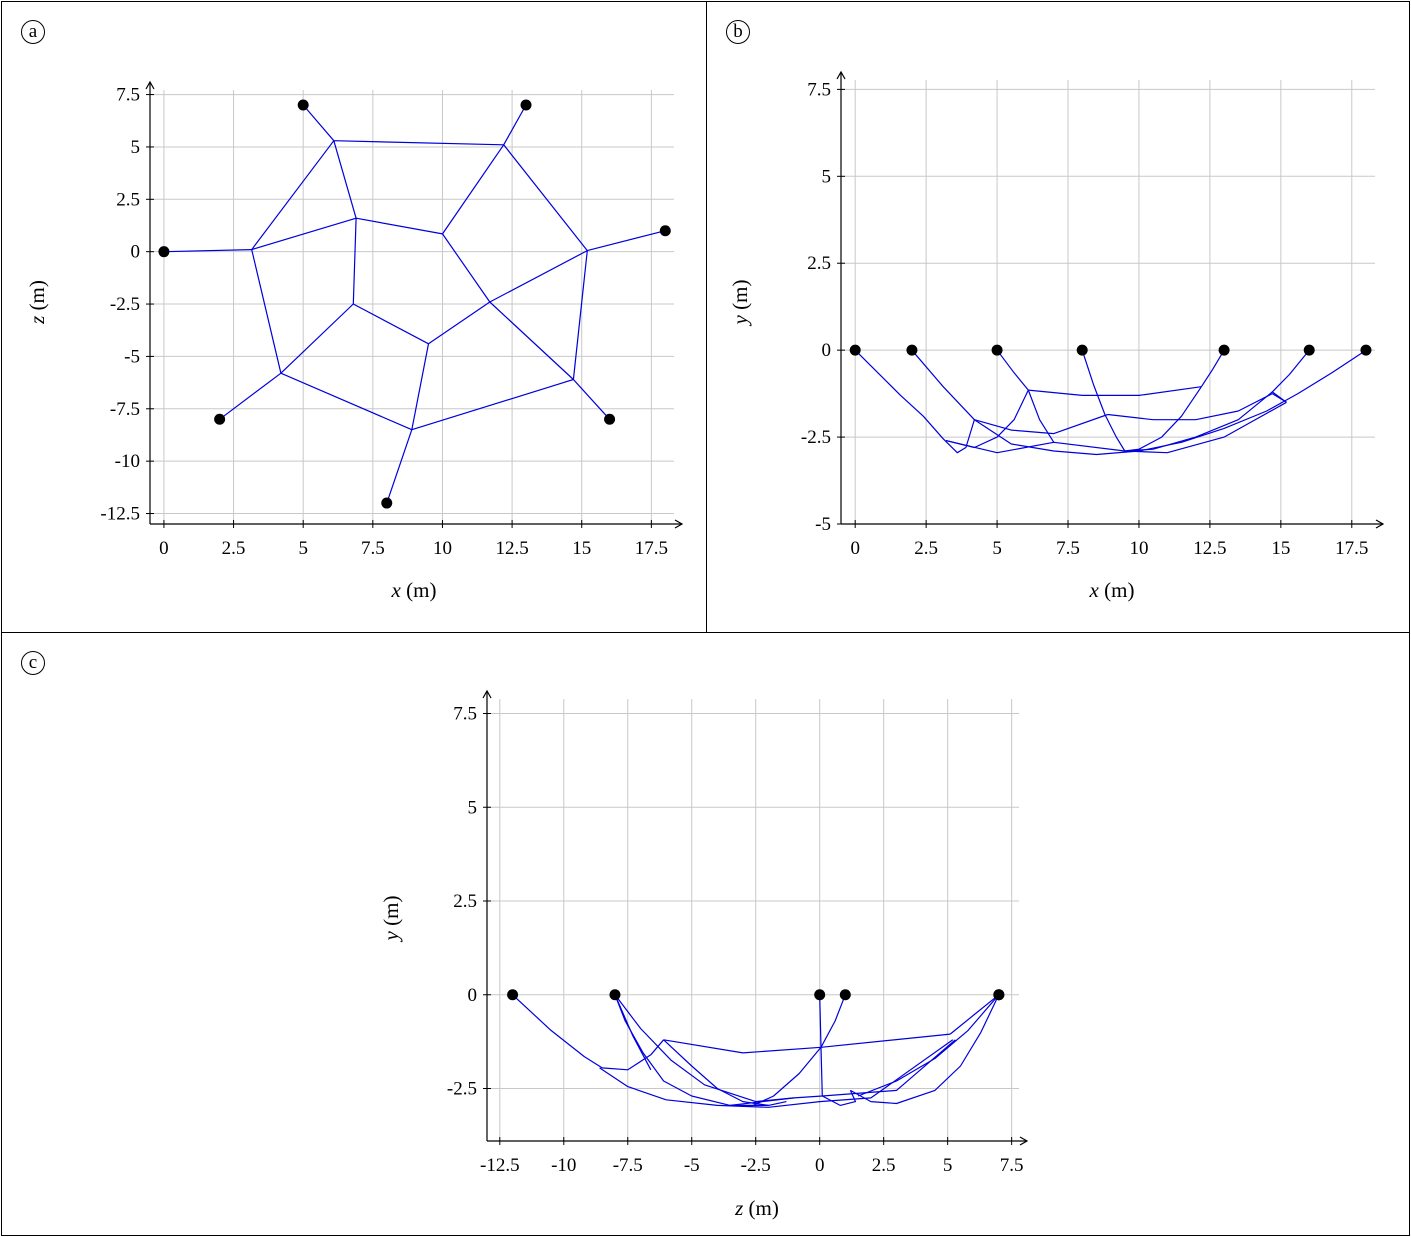  Describe the element at coordinates (1112, 590) in the screenshot. I see `b-x-axis-label: x (m)` at that location.